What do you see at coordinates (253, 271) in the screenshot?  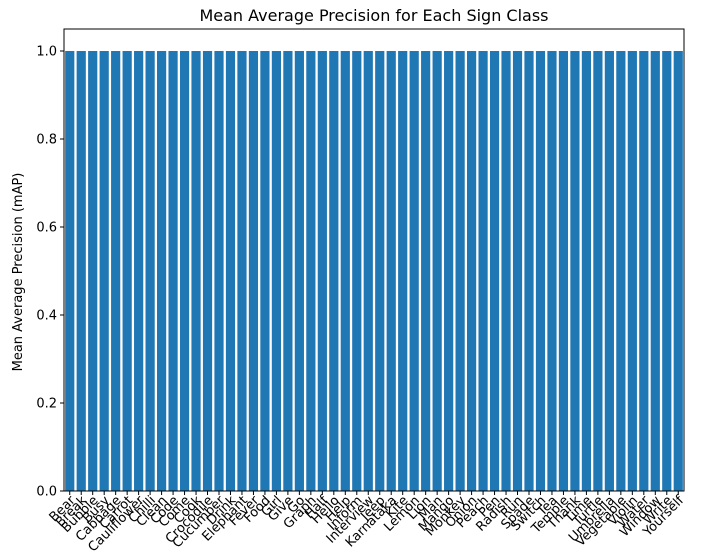 I see `bar-fever` at bounding box center [253, 271].